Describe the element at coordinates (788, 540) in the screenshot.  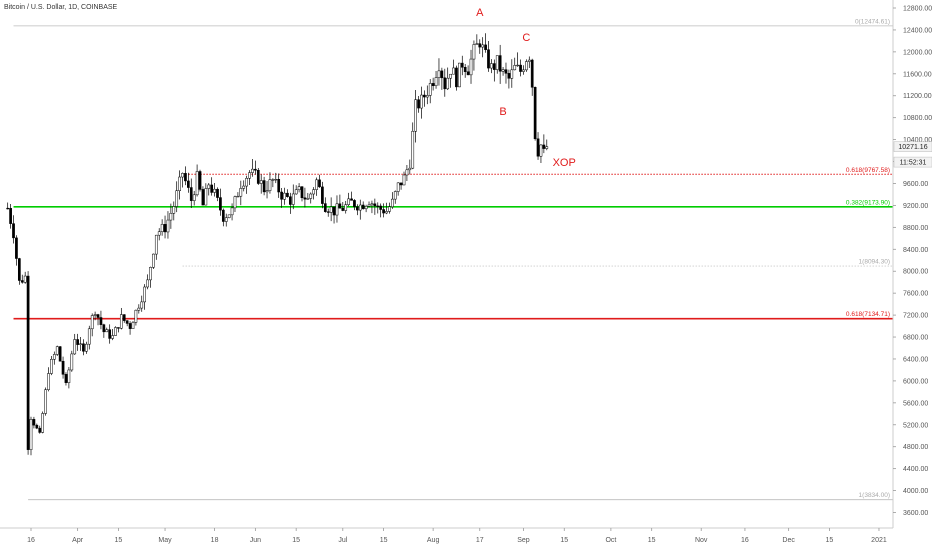
I see `x-tick-label: Dec` at that location.